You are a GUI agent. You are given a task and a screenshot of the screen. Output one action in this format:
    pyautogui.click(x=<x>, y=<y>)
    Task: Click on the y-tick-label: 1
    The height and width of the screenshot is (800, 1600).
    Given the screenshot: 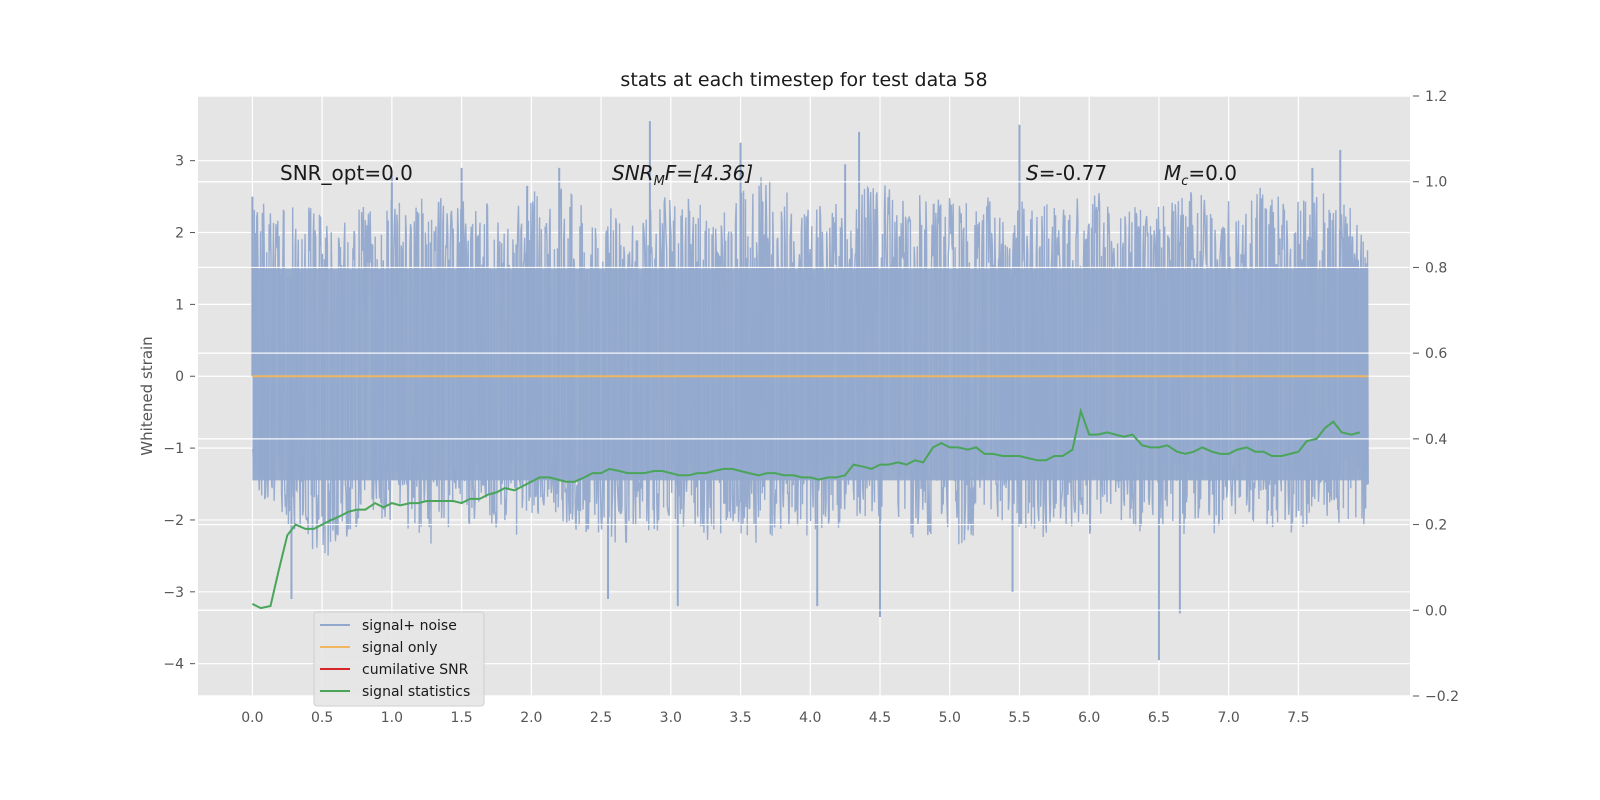 What is the action you would take?
    pyautogui.click(x=179, y=305)
    